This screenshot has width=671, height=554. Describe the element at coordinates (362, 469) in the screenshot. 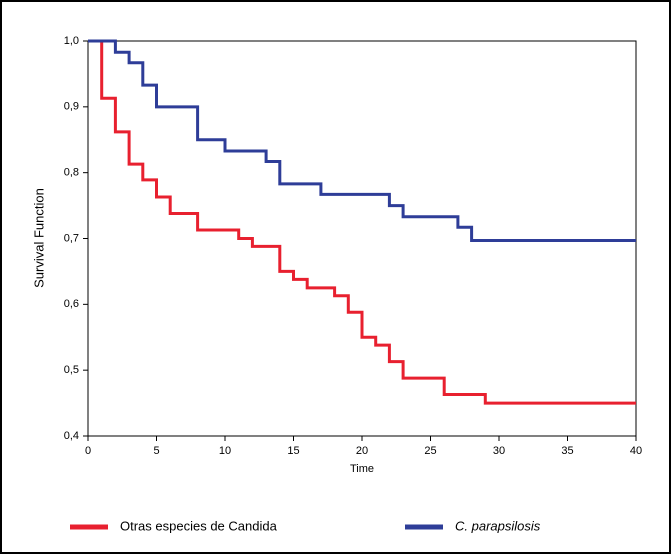

I see `x-axis-label: Time` at that location.